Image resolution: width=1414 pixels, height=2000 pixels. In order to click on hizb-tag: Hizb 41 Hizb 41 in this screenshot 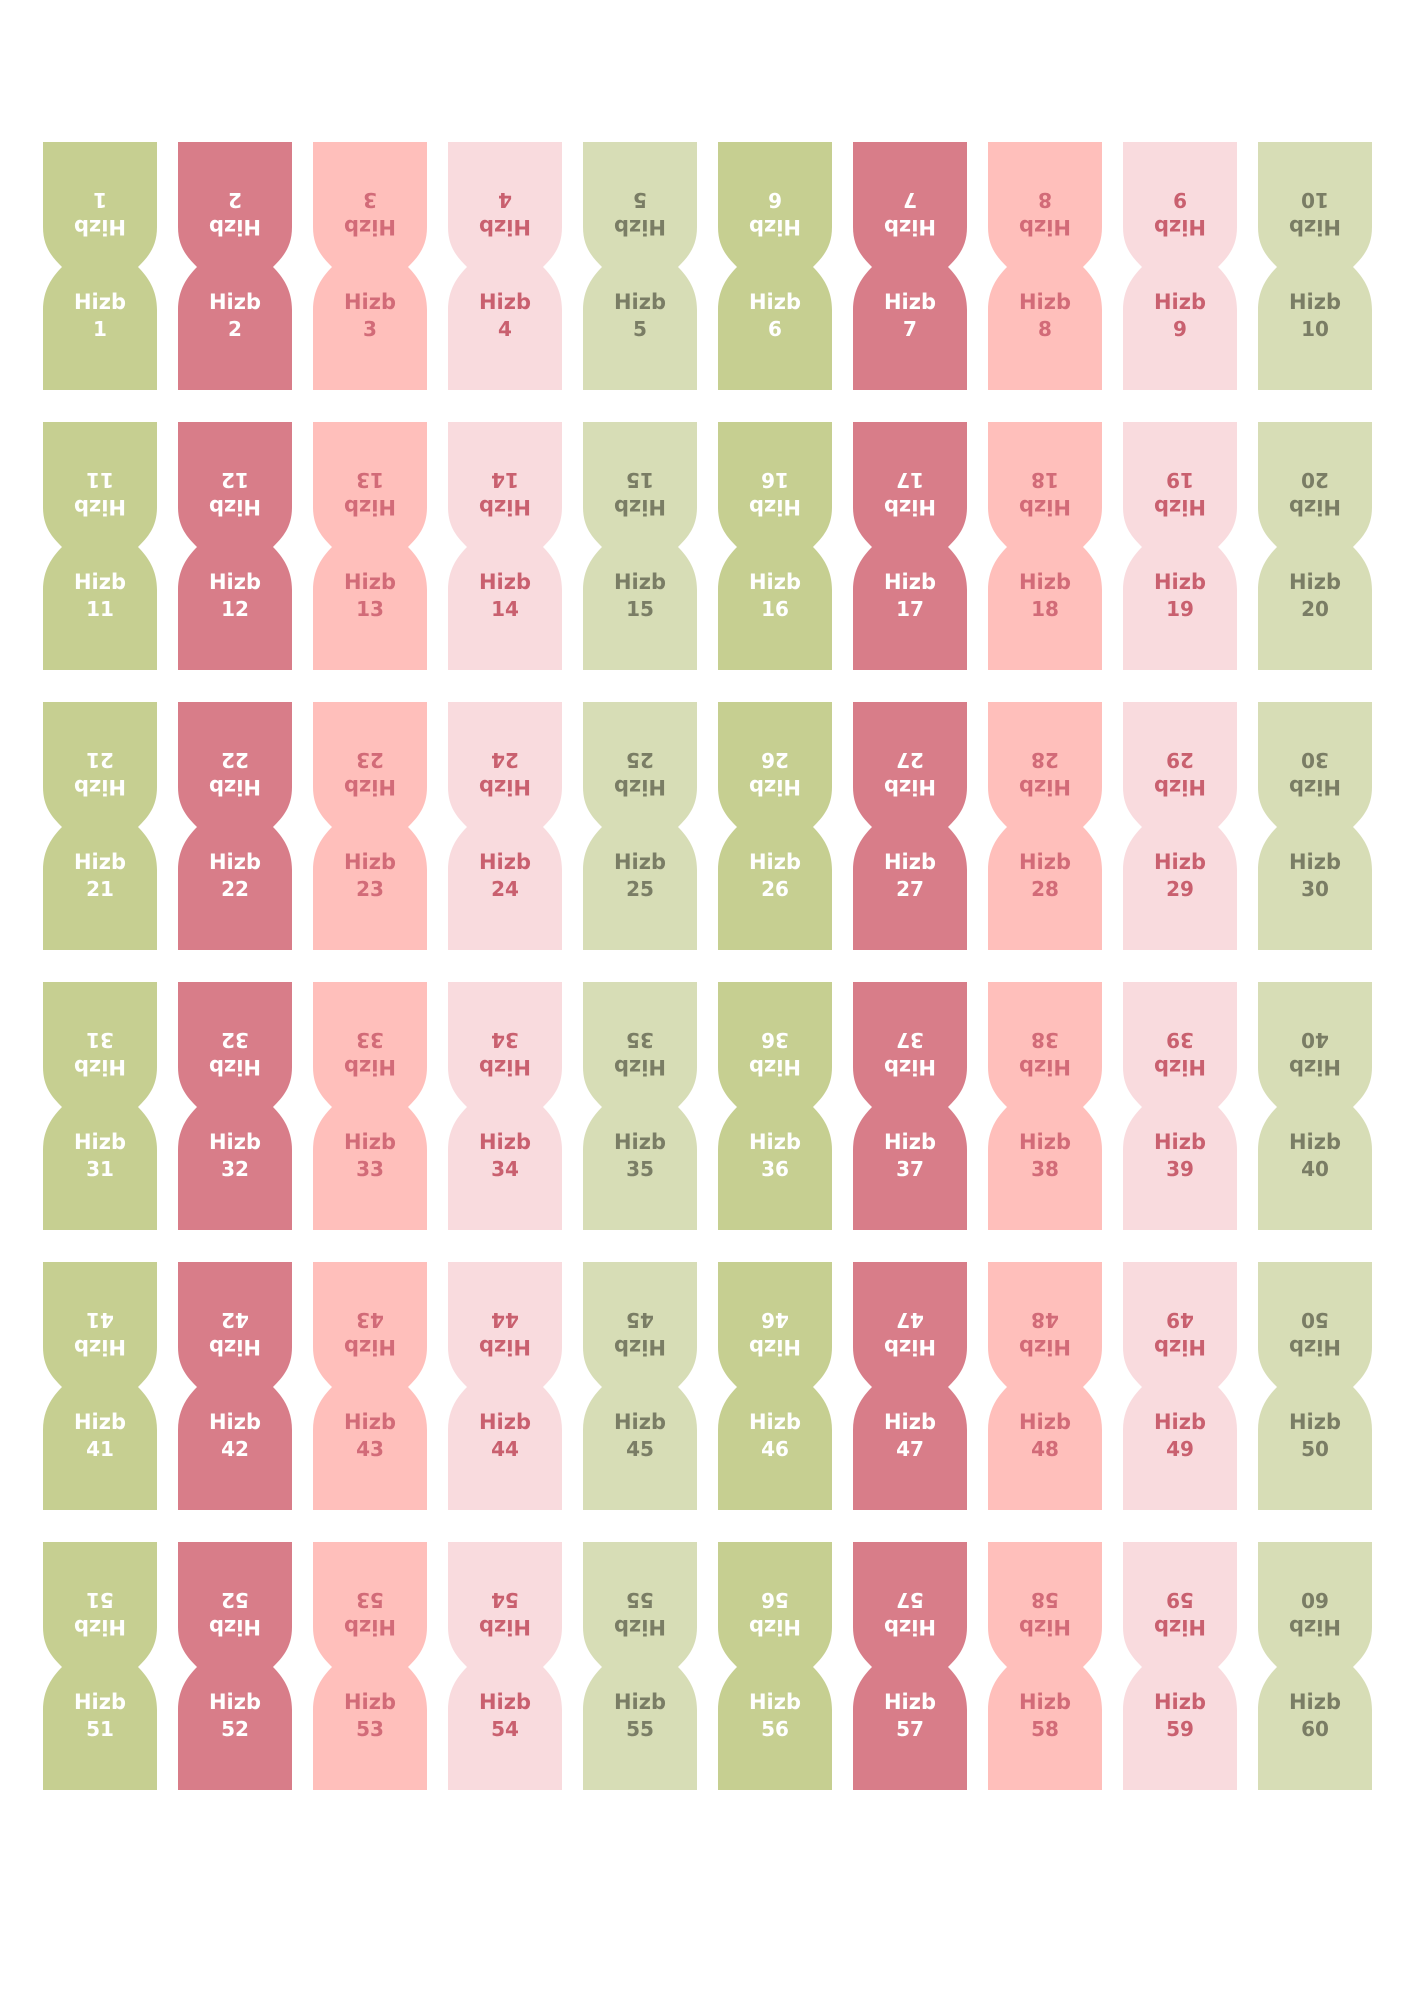, I will do `click(100, 1386)`.